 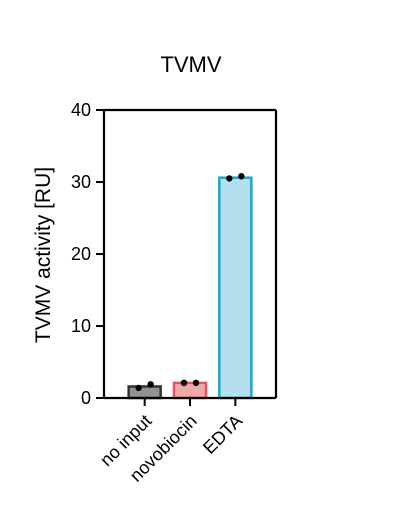 I want to click on y-axis-label: TVMV activity [RU], so click(x=43, y=255).